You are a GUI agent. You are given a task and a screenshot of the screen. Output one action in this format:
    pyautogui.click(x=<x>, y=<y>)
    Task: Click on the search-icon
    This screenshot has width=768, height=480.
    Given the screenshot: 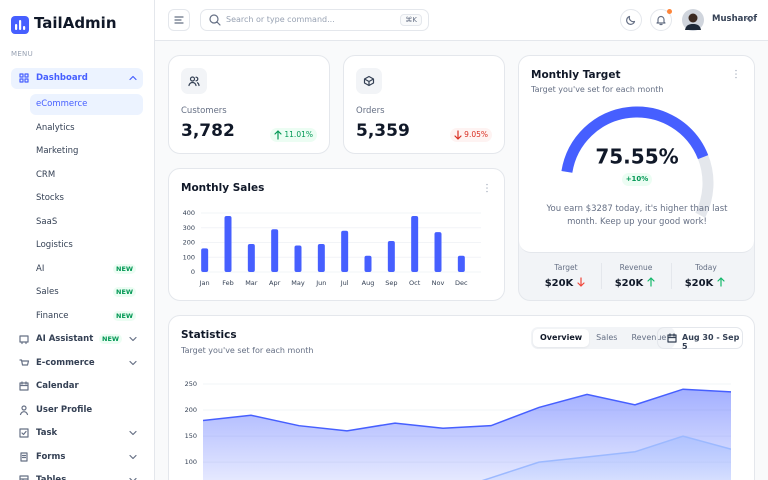 What is the action you would take?
    pyautogui.click(x=215, y=20)
    